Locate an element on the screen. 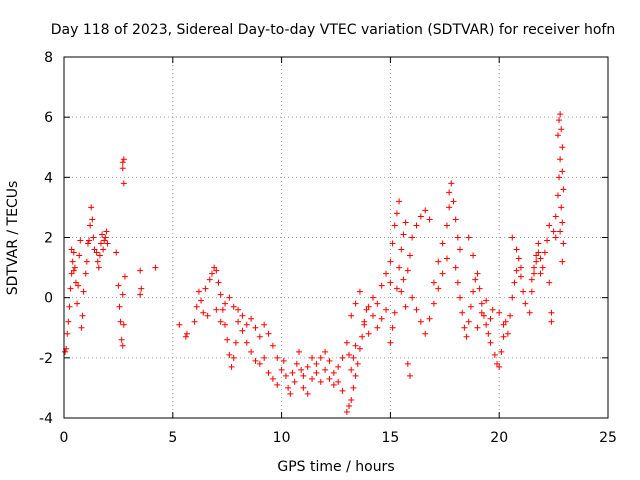  x-tick-label: 10 is located at coordinates (282, 438).